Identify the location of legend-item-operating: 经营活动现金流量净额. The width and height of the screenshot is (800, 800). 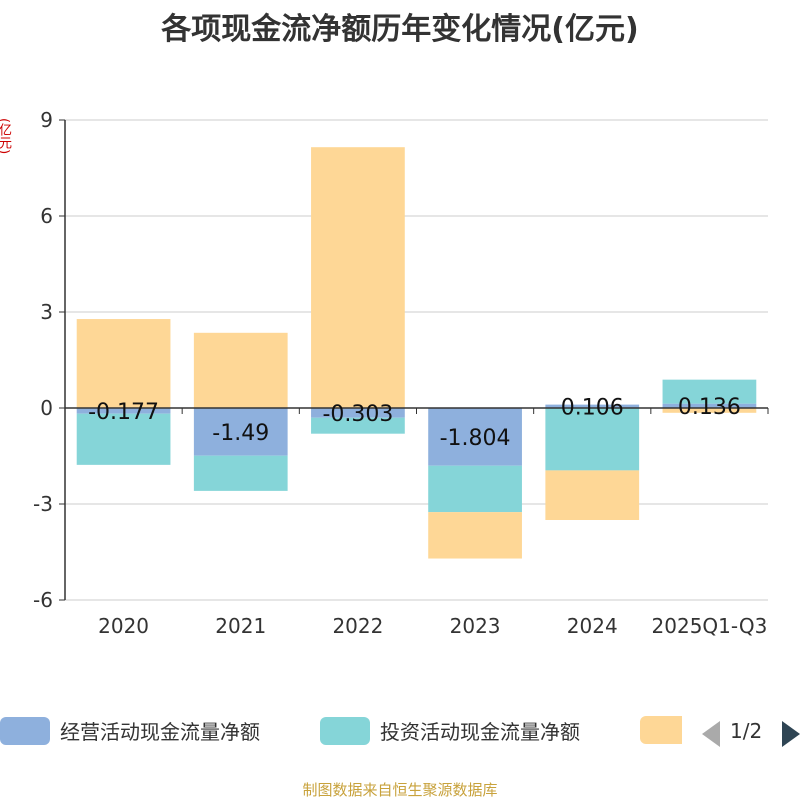
(130, 730).